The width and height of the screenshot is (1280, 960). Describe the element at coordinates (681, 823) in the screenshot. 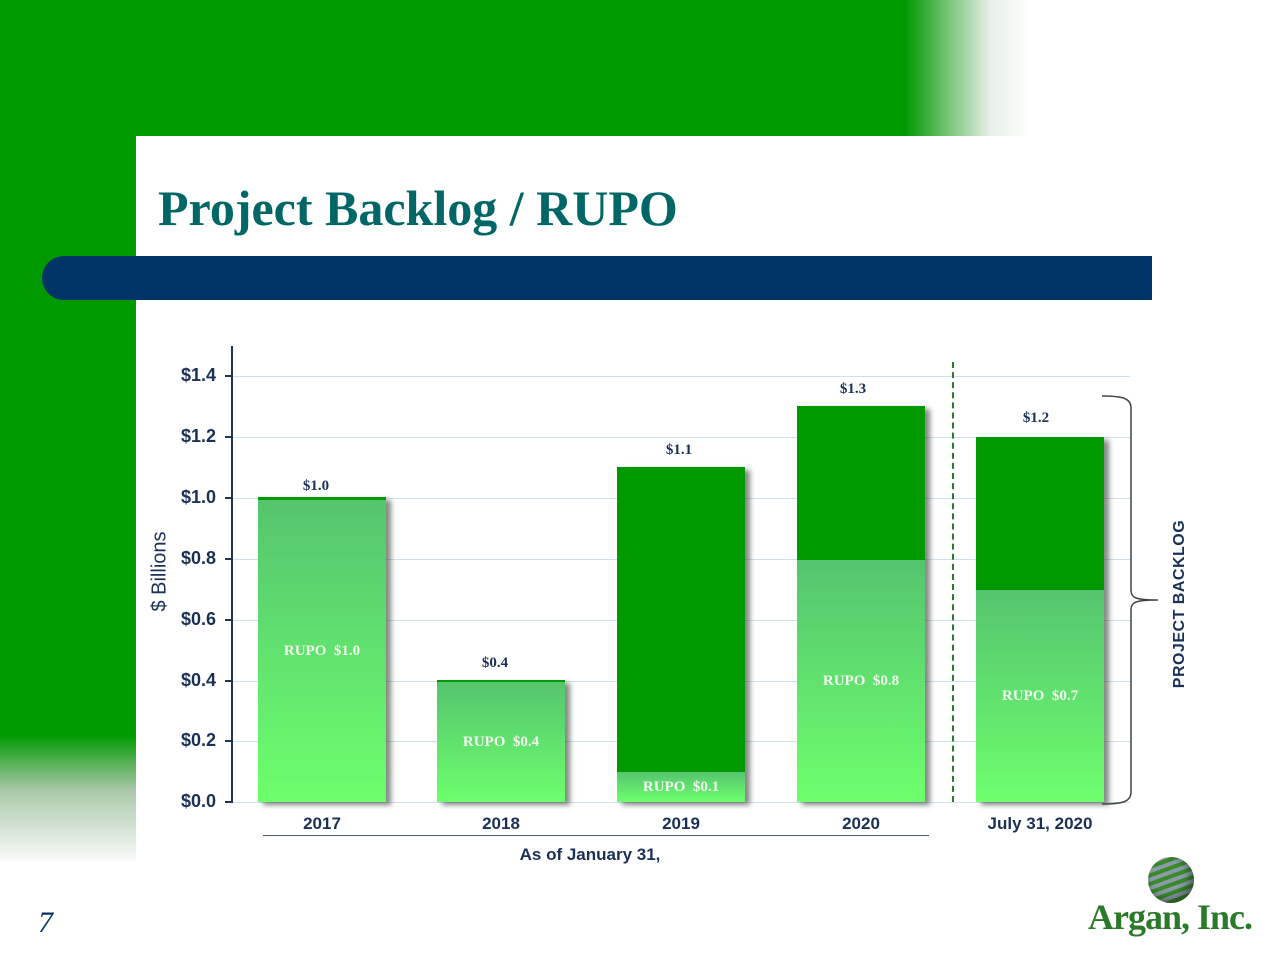

I see `x-tick-label: 2019` at that location.